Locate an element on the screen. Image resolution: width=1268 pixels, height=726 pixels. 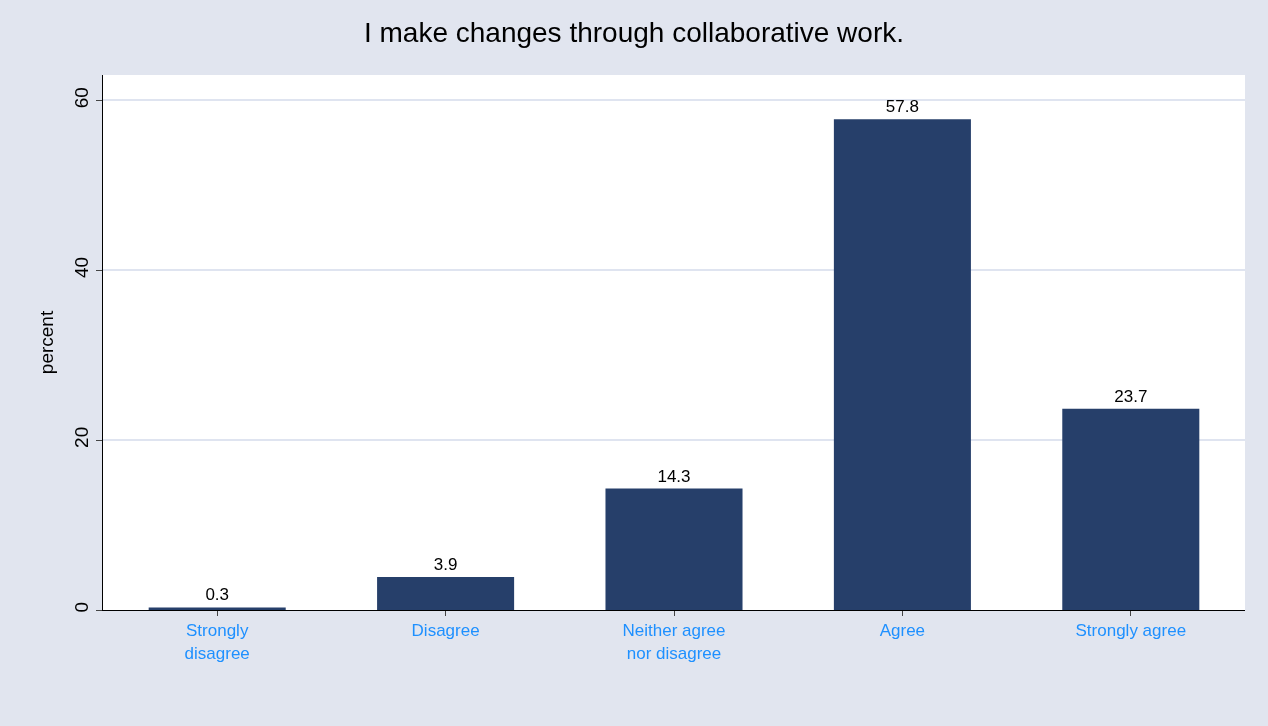
x-tick-label: Agree is located at coordinates (902, 631).